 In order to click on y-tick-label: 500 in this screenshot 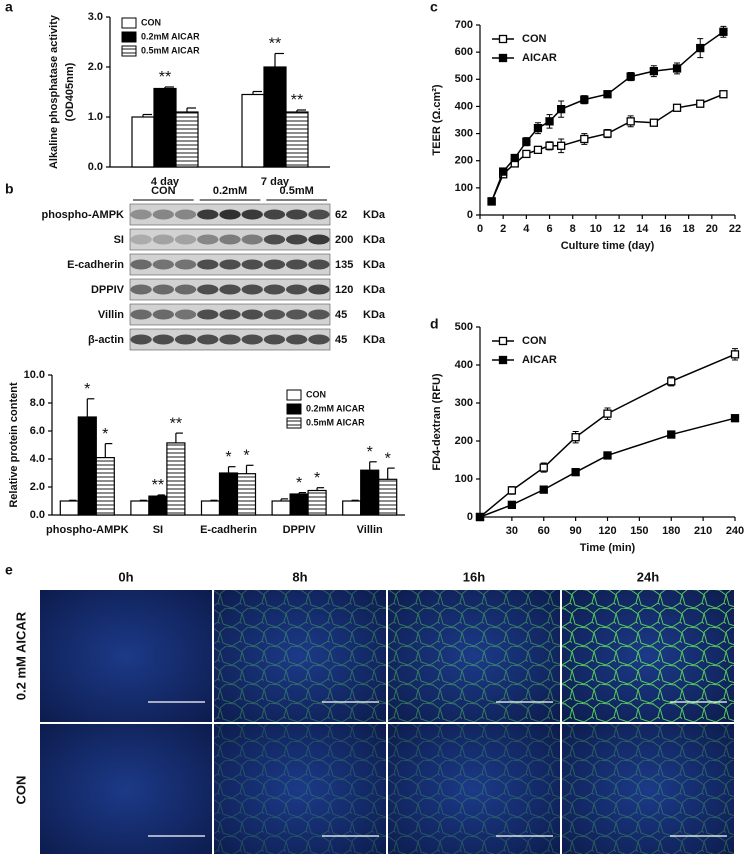, I will do `click(464, 327)`.